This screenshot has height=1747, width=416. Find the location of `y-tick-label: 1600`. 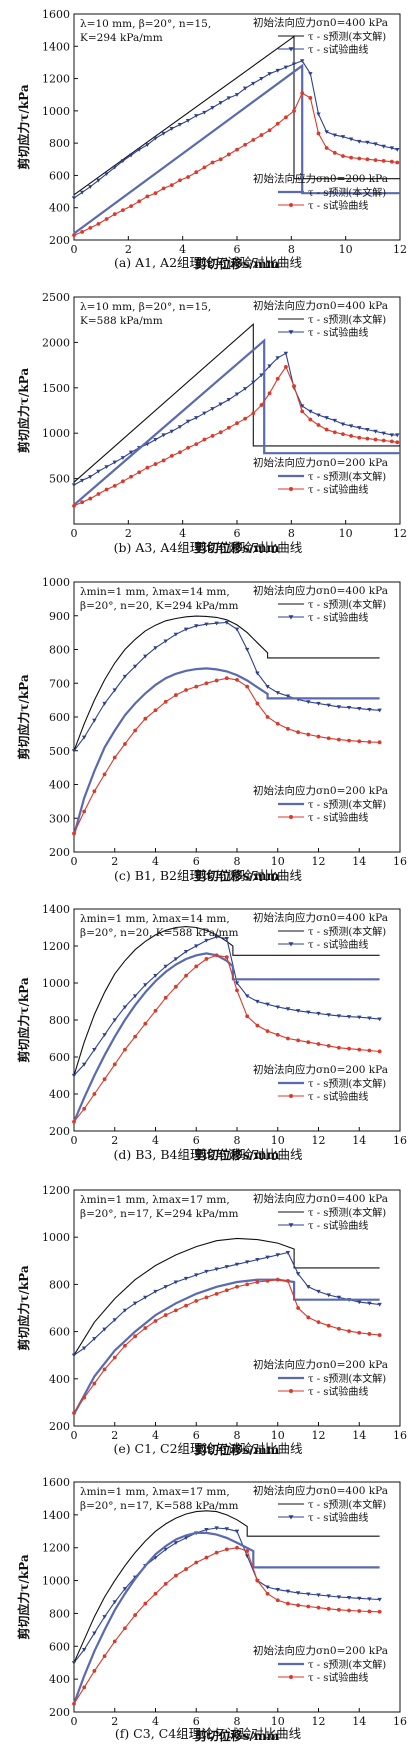

y-tick-label: 1600 is located at coordinates (56, 14).